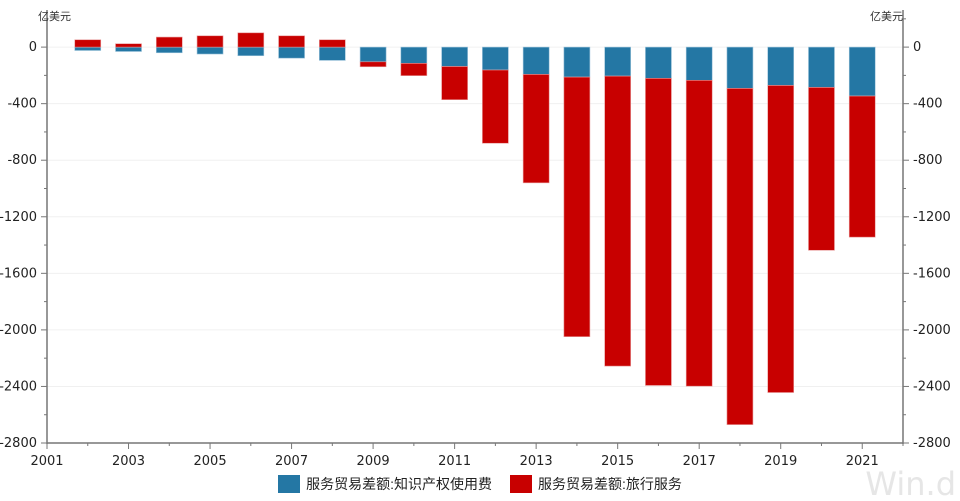 The width and height of the screenshot is (960, 501). I want to click on y-tick-label-left: -2400, so click(18, 386).